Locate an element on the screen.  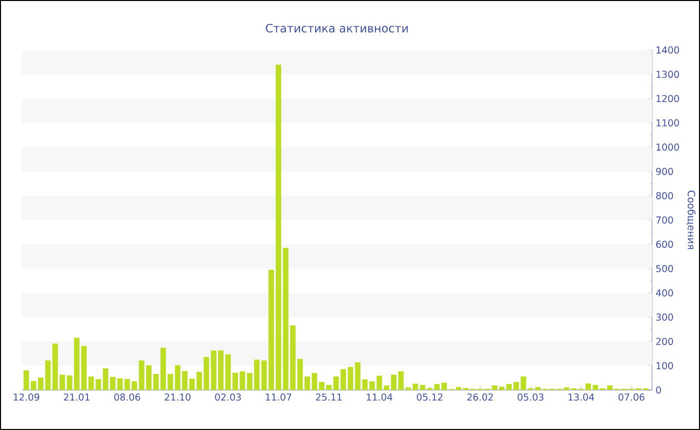
x-tick-label: 12.09 is located at coordinates (27, 397).